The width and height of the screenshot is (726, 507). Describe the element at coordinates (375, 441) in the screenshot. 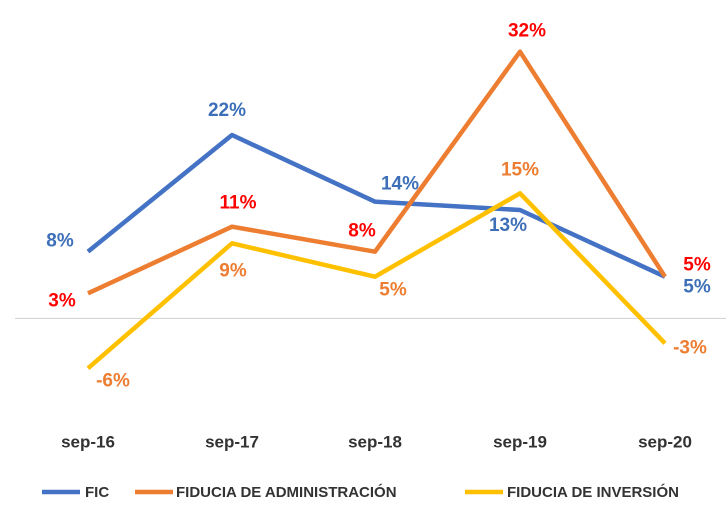

I see `x-tick-label: sep-18` at that location.